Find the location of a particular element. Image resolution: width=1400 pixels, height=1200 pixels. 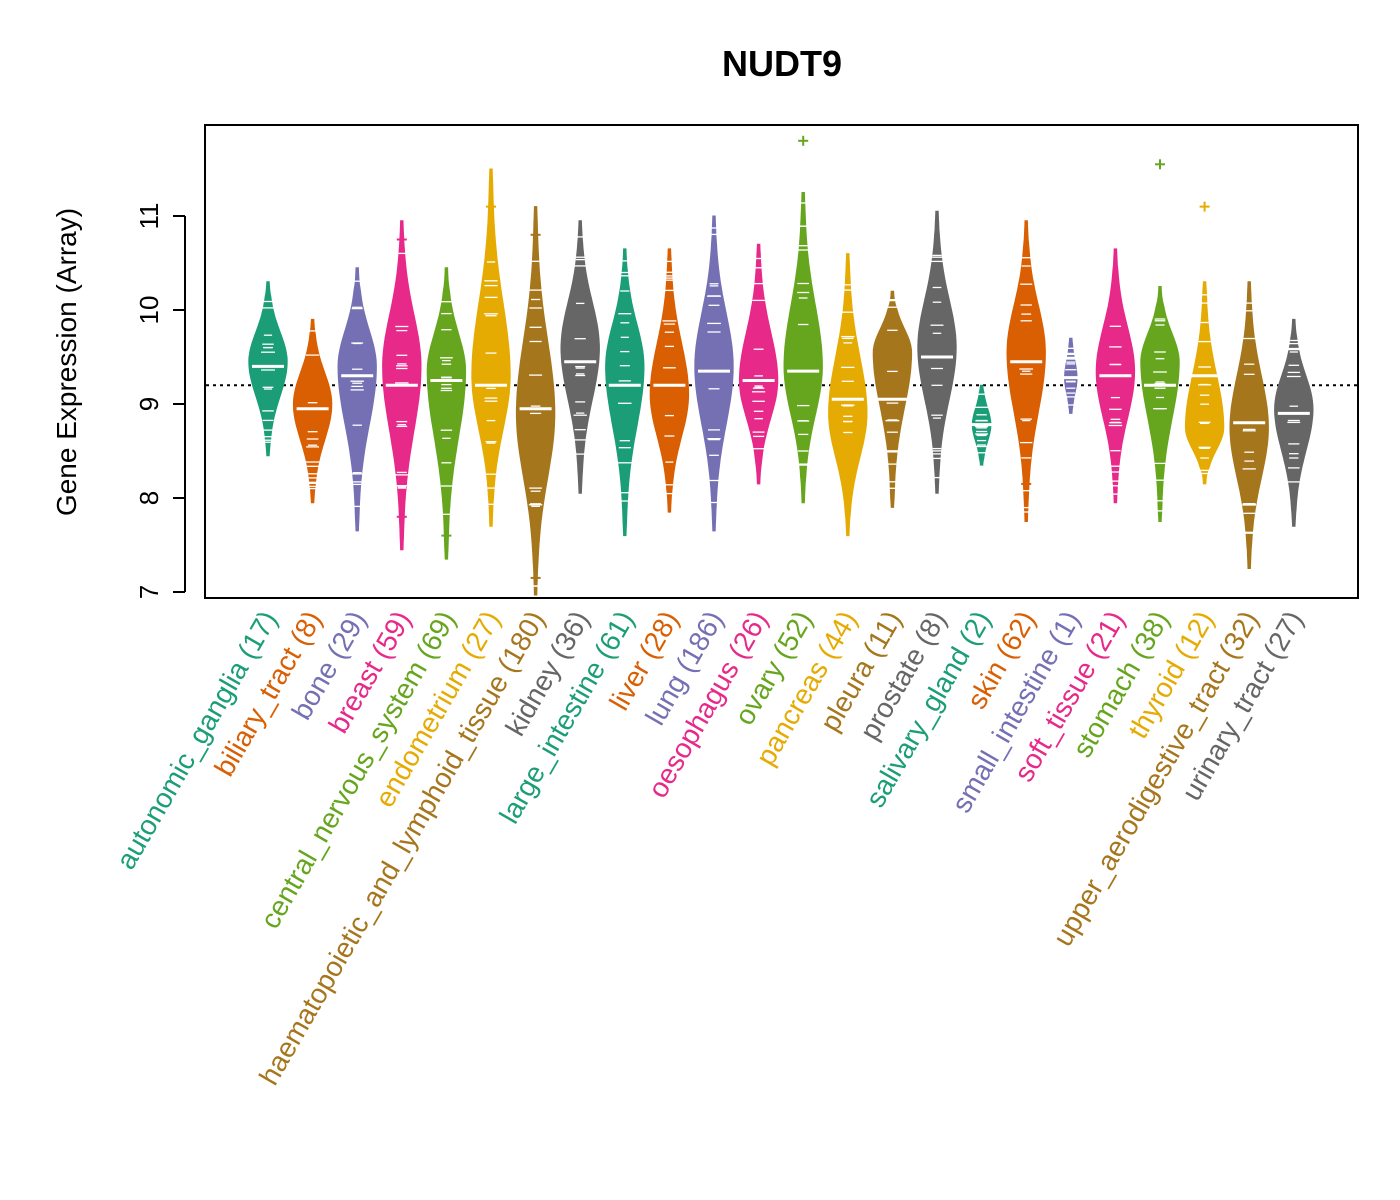

violin-endometrium is located at coordinates (491, 347).